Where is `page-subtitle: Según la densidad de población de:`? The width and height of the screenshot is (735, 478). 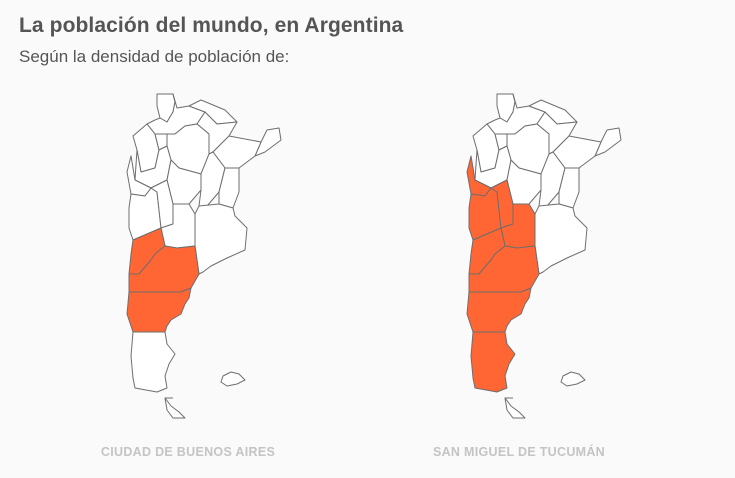 page-subtitle: Según la densidad de población de: is located at coordinates (154, 56).